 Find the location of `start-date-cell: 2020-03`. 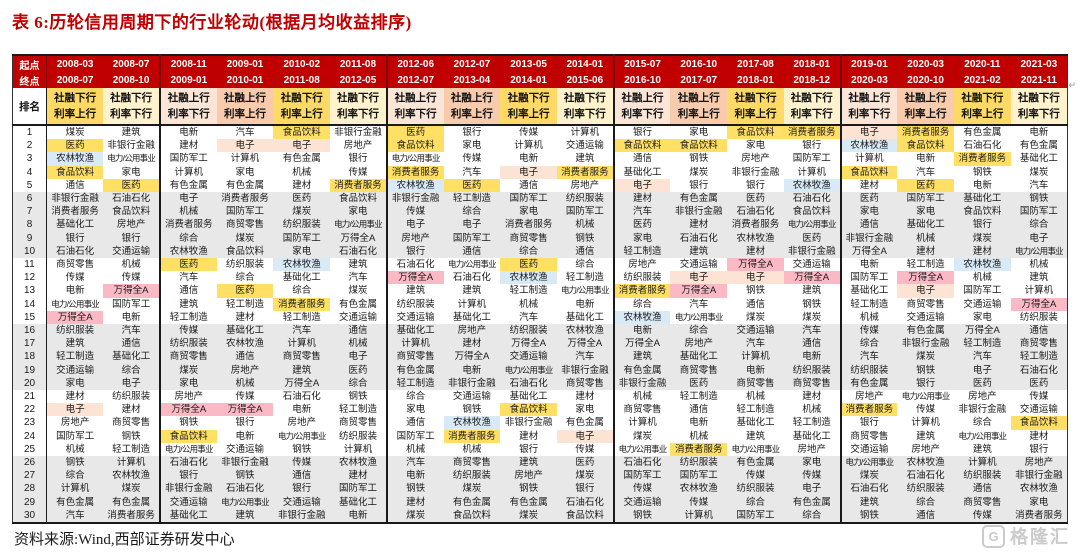

start-date-cell: 2020-03 is located at coordinates (925, 63).